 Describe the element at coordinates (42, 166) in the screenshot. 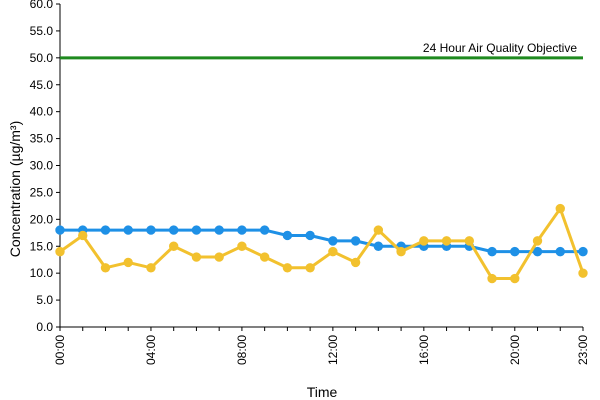

I see `y-tick-label: 30.0` at that location.